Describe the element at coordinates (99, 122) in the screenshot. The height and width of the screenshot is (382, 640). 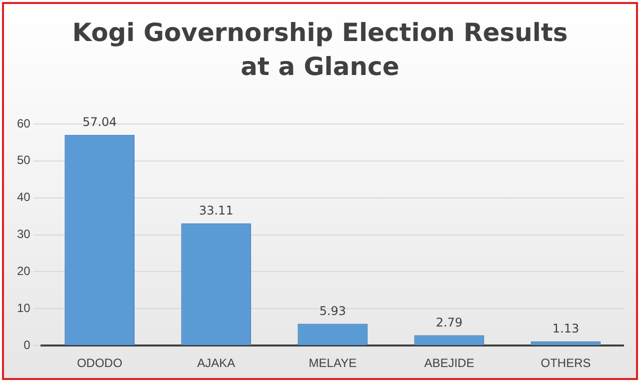
I see `data-label: 57.04` at that location.